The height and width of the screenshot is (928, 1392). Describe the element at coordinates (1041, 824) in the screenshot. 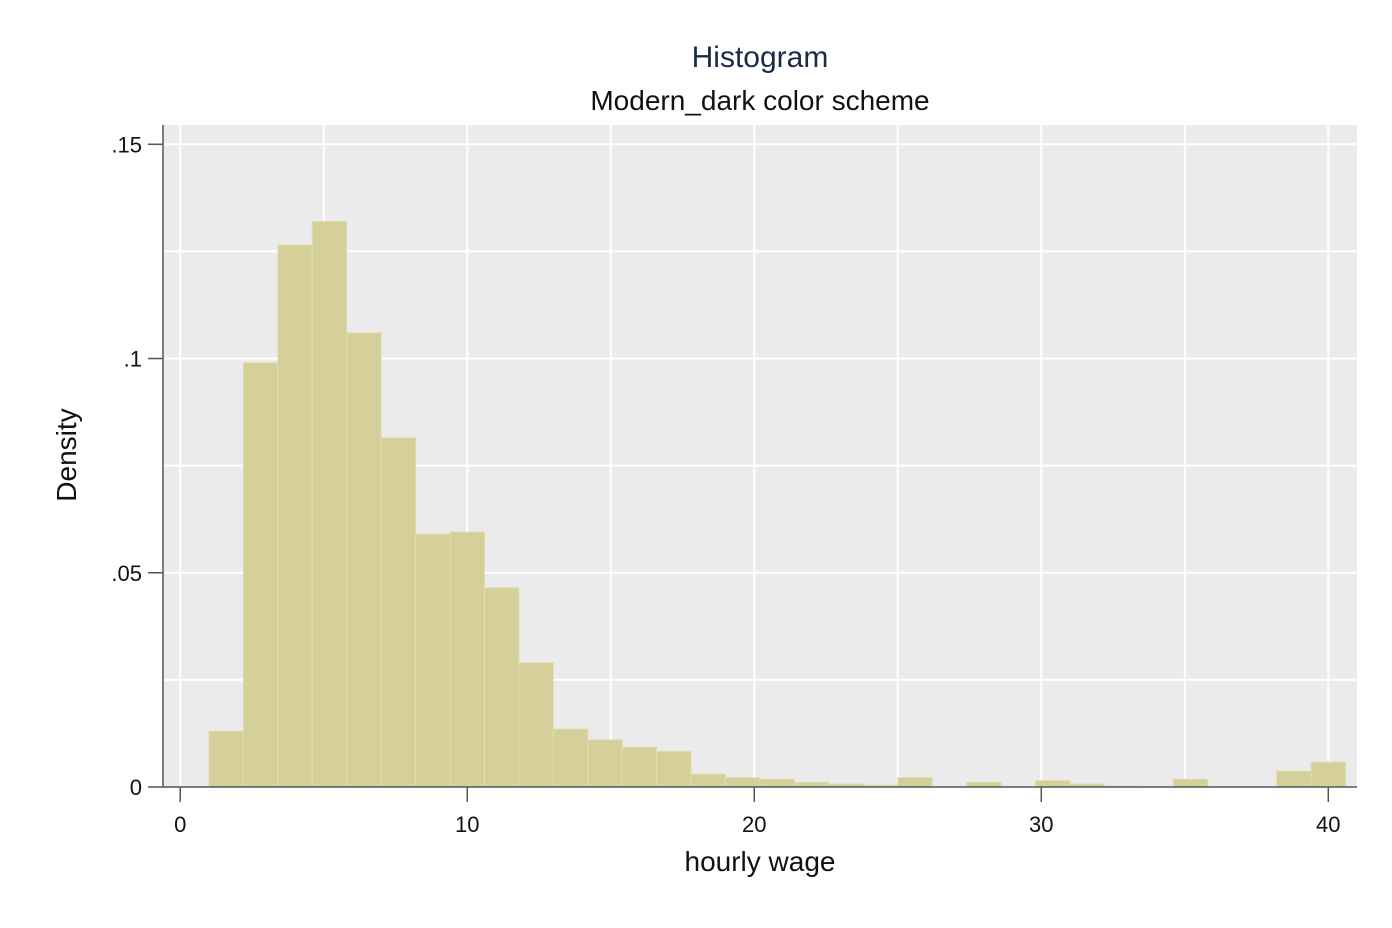

I see `x-tick-label: 30` at that location.